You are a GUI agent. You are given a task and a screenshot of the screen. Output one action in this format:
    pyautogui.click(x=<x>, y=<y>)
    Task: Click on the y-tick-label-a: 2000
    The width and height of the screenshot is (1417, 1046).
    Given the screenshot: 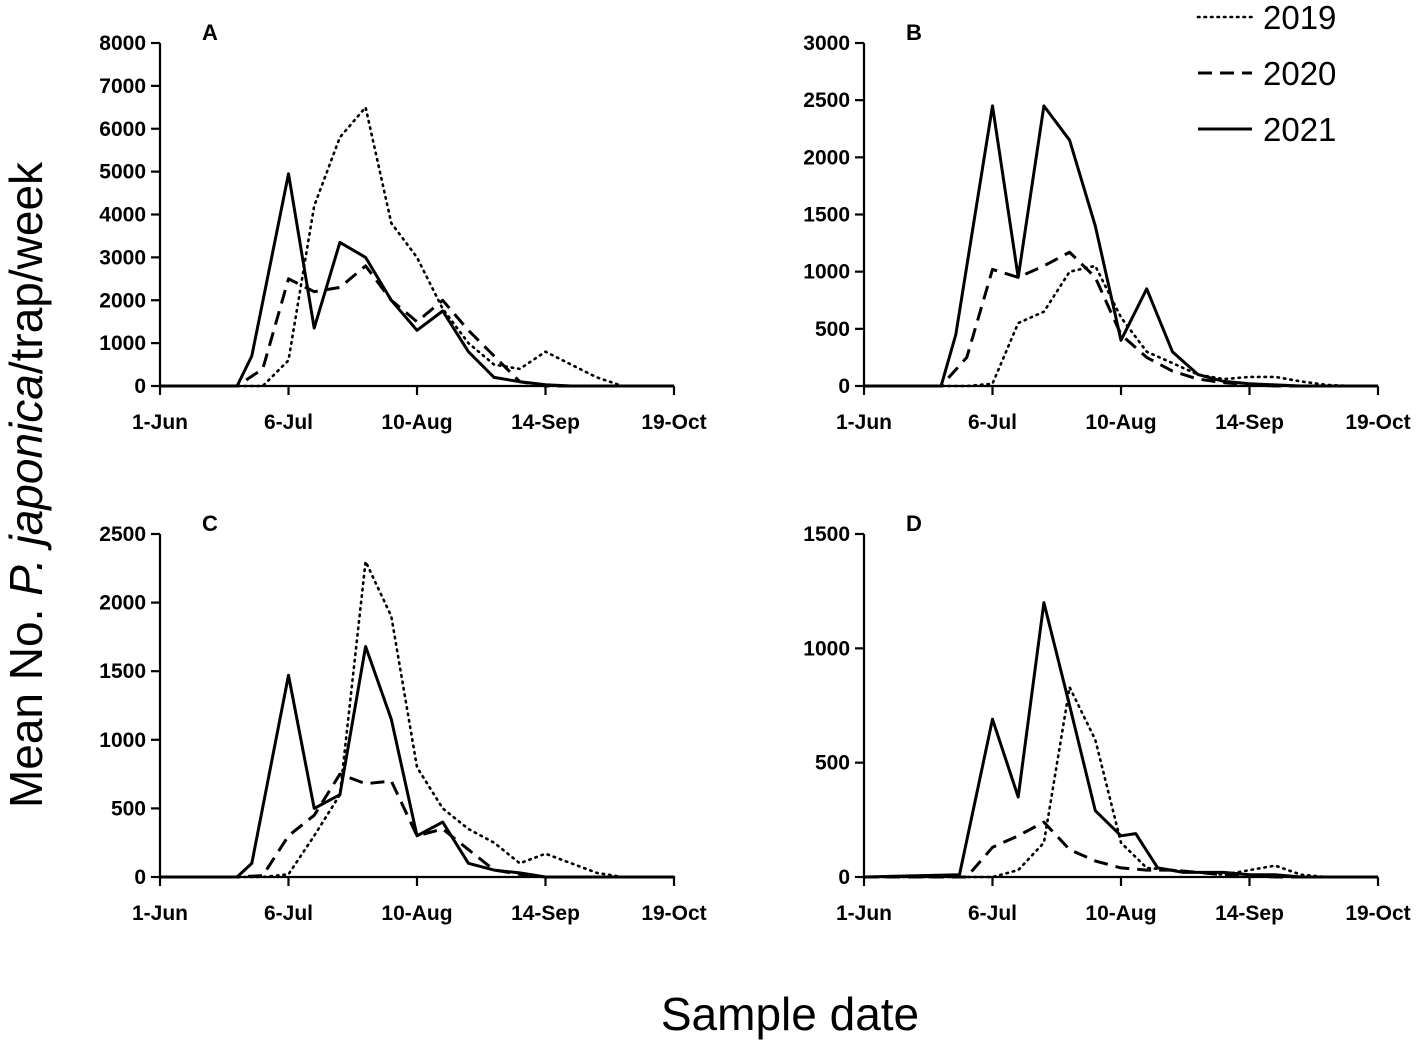 What is the action you would take?
    pyautogui.click(x=122, y=300)
    